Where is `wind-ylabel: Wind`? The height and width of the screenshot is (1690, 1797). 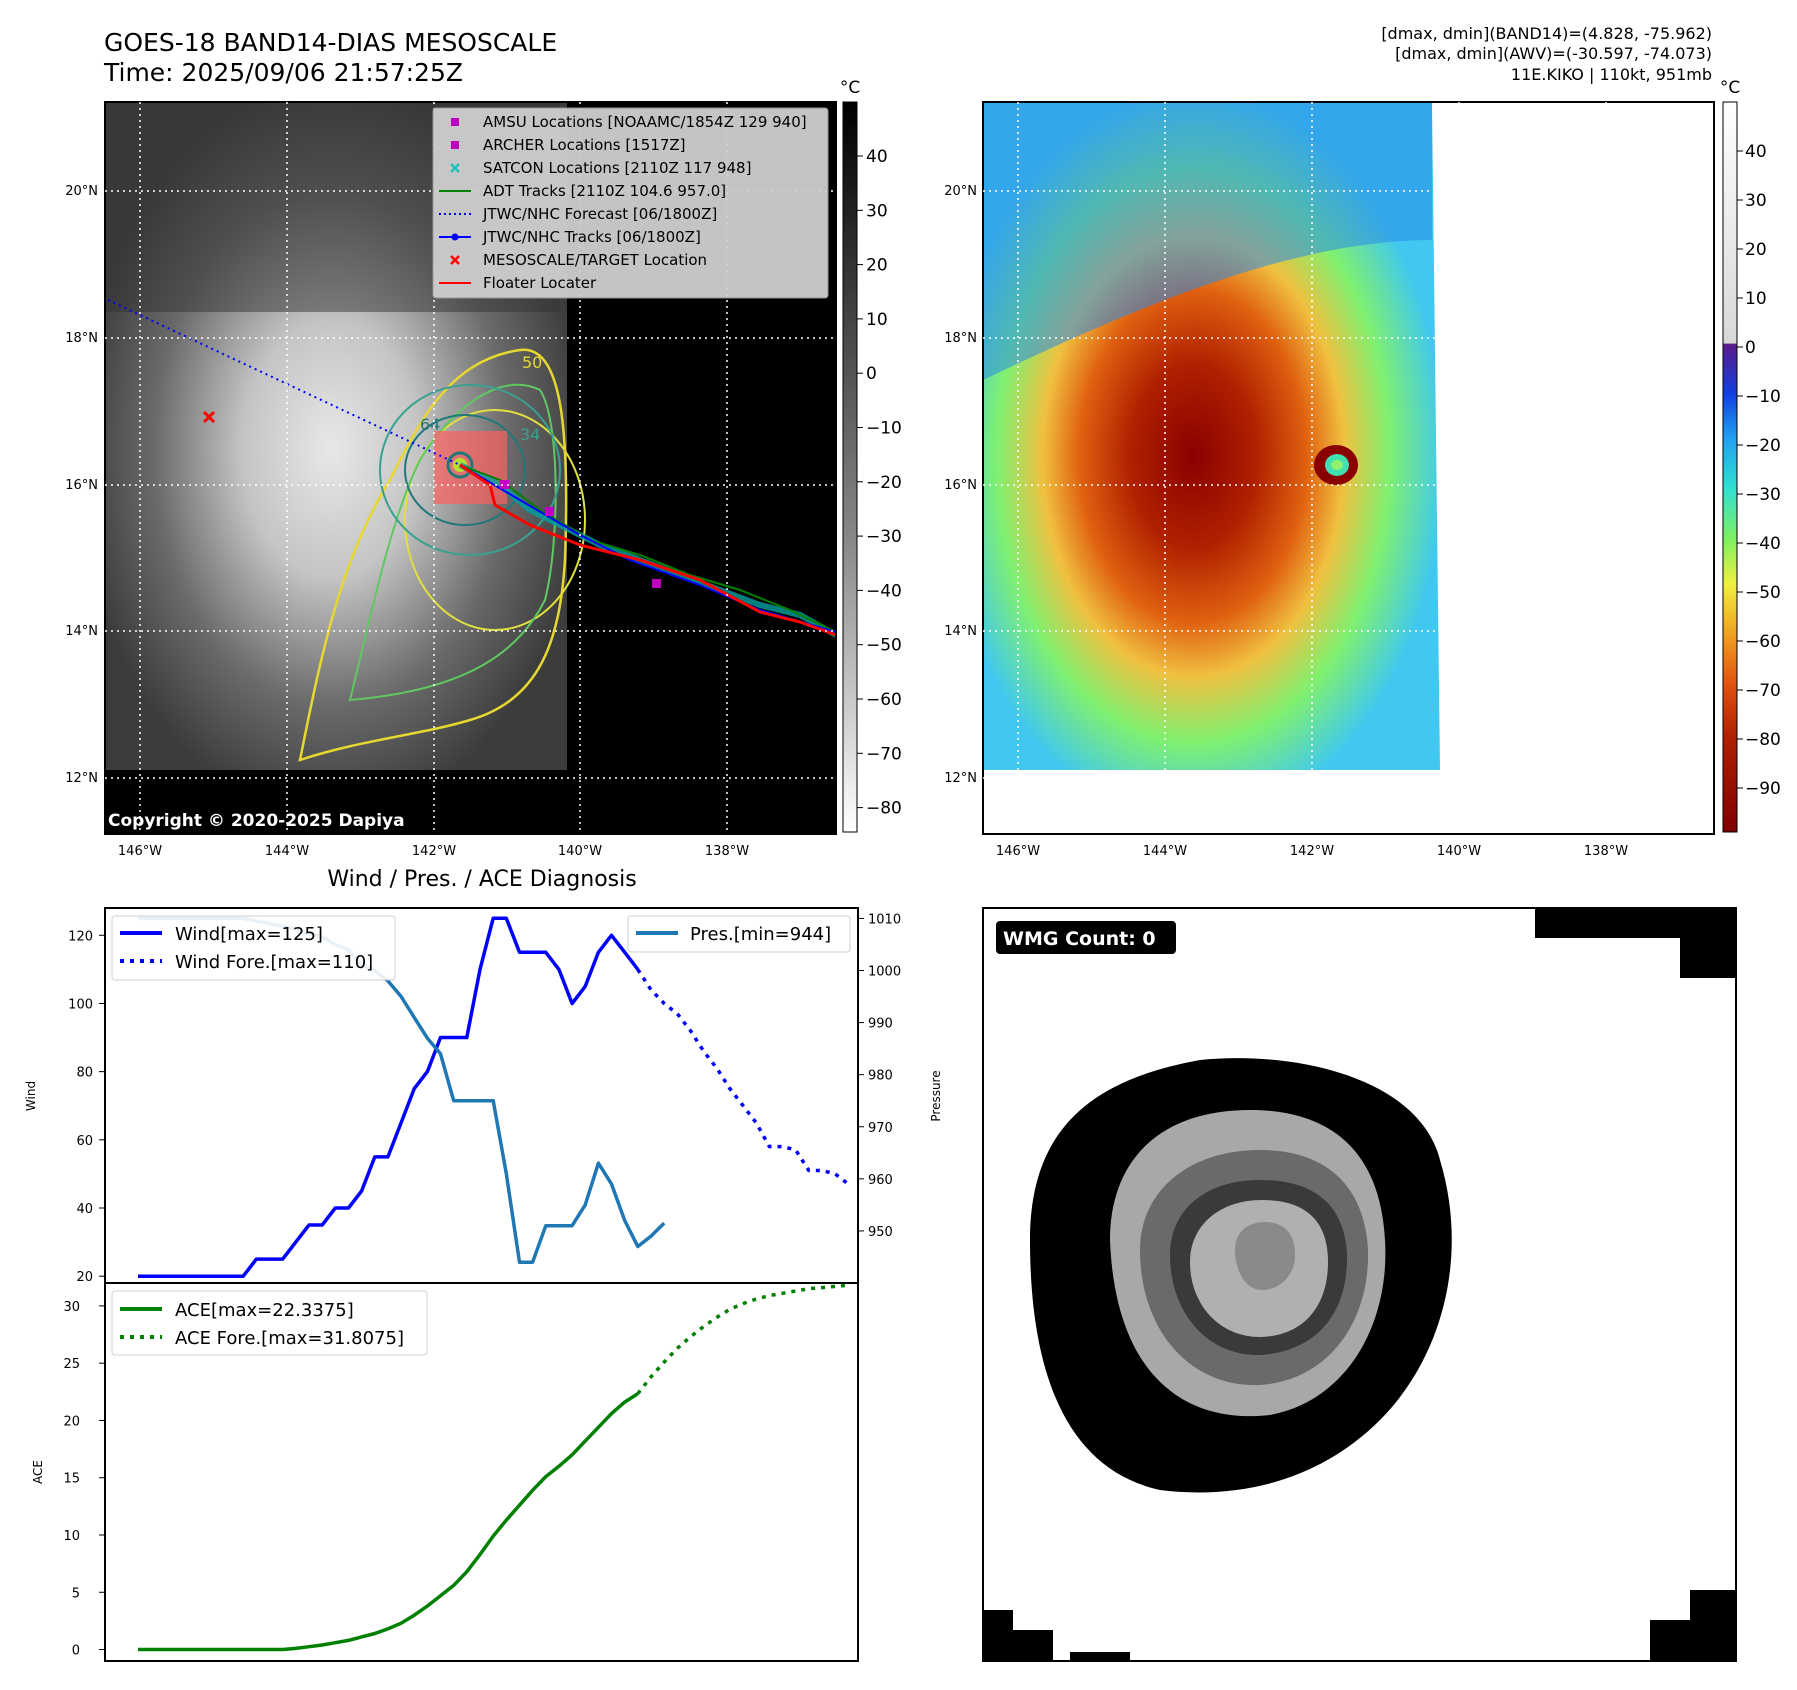 wind-ylabel: Wind is located at coordinates (31, 1096).